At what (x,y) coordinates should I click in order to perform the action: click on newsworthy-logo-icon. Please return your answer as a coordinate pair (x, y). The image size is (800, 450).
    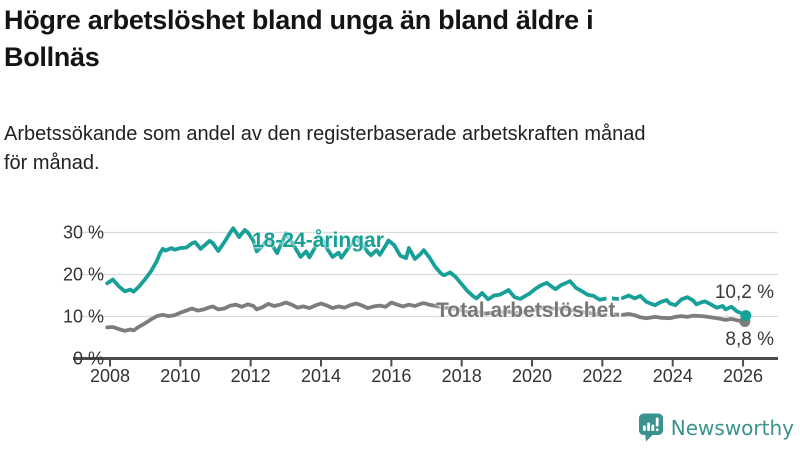
    Looking at the image, I should click on (650, 427).